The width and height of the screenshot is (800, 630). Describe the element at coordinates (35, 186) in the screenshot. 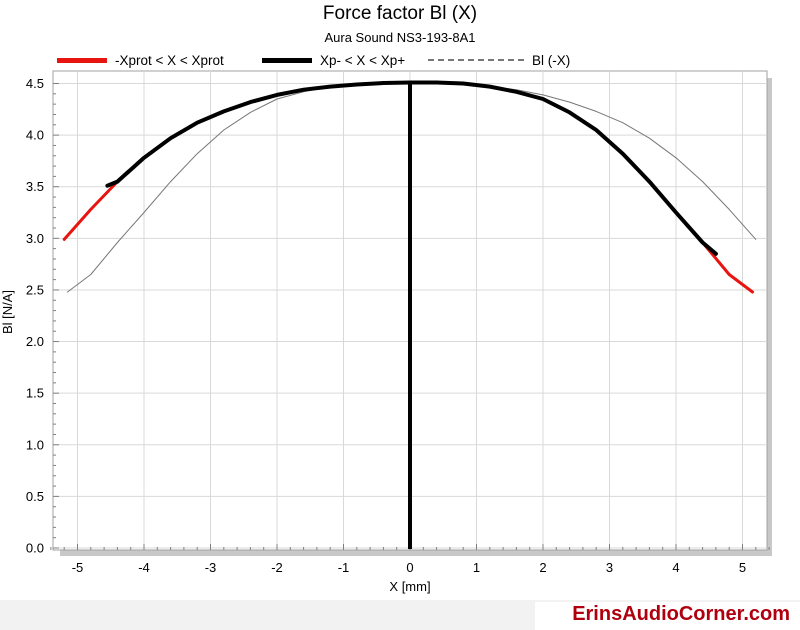

I see `y-tick-label: 3.5` at that location.